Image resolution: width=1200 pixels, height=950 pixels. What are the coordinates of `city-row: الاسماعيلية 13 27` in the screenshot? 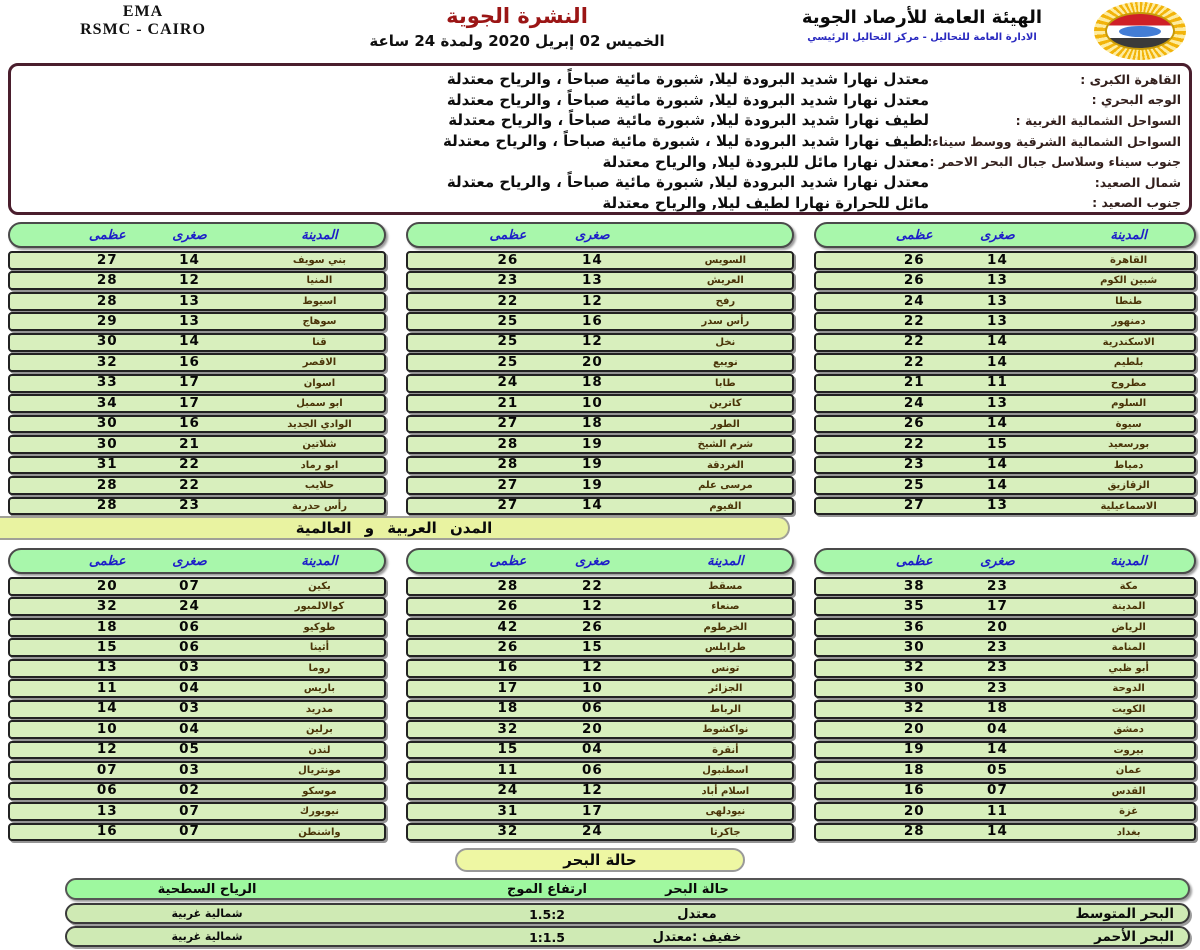 It's located at (1005, 506).